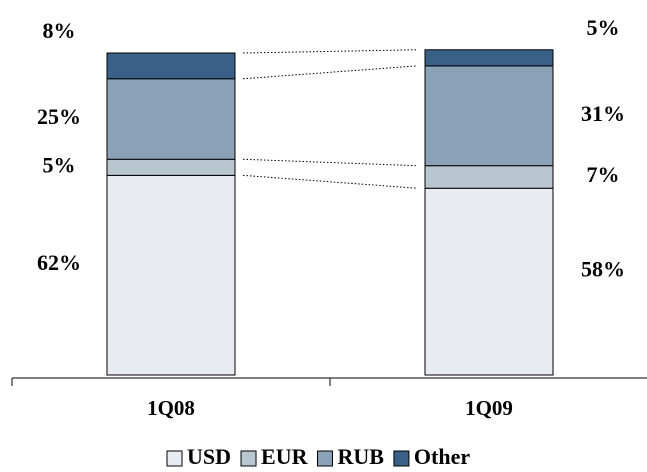 Image resolution: width=647 pixels, height=472 pixels. Describe the element at coordinates (59, 262) in the screenshot. I see `value-label: 62%` at that location.